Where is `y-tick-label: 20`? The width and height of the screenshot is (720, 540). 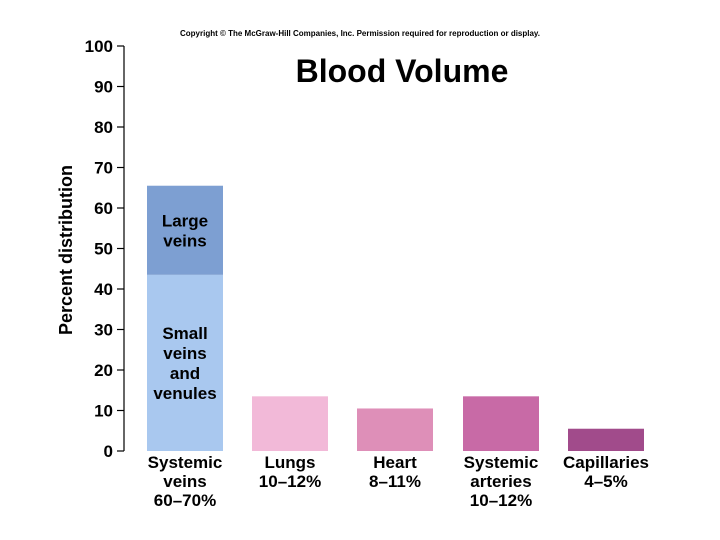
y-tick-label: 20 is located at coordinates (103, 370).